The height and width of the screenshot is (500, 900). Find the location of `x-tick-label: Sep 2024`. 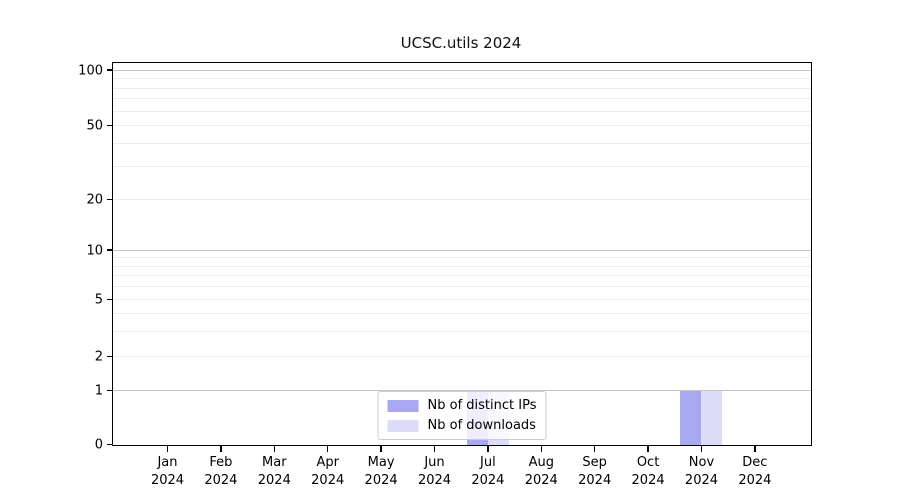

x-tick-label: Sep 2024 is located at coordinates (594, 471).